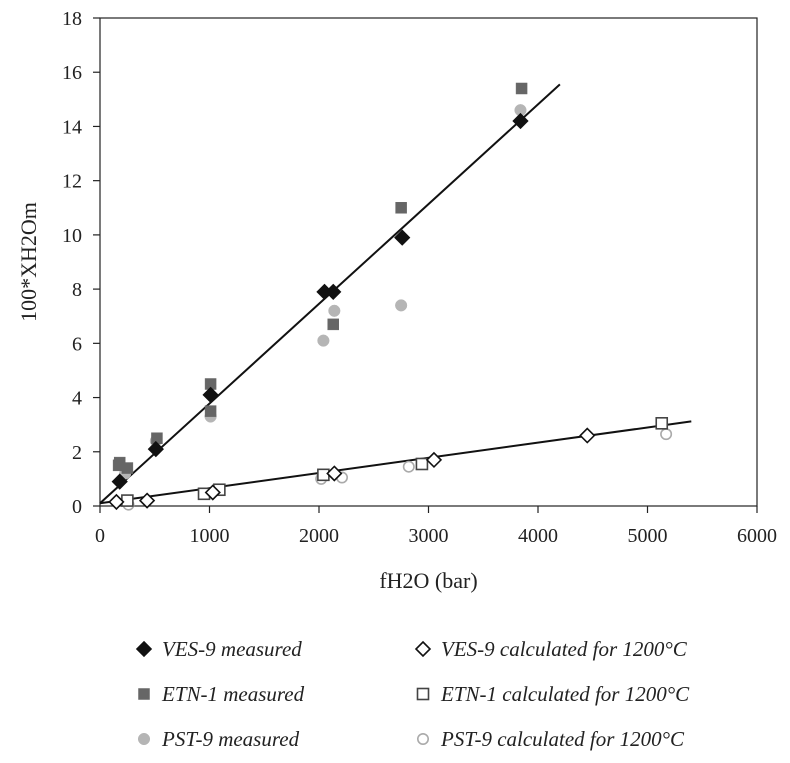 The image size is (790, 763). I want to click on x-tick-label: 4000, so click(538, 536).